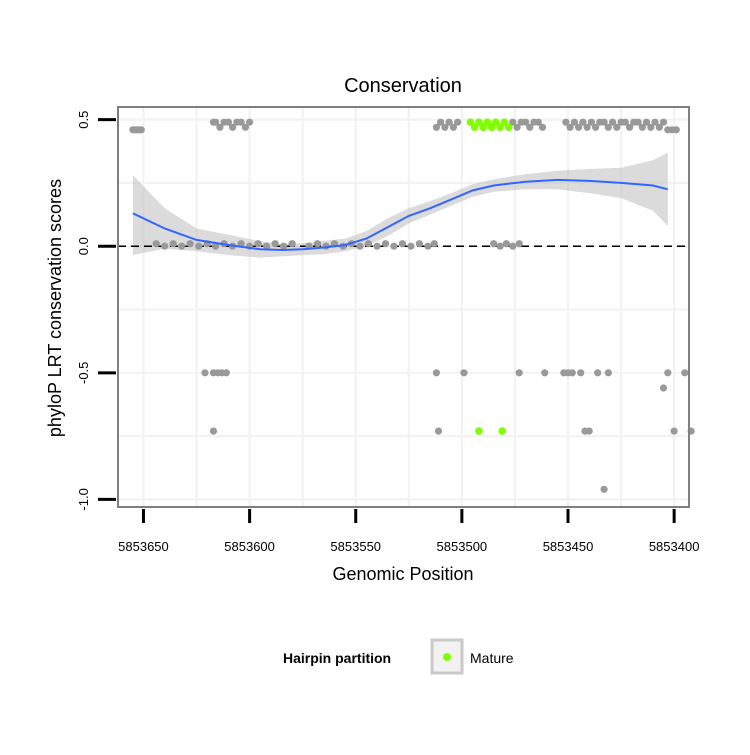  I want to click on legend-key-mature-dot, so click(447, 657).